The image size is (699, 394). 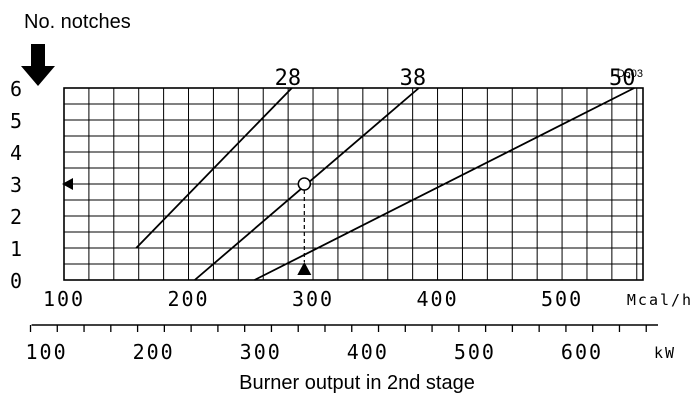 I want to click on left-arrow-icon, so click(x=67, y=184).